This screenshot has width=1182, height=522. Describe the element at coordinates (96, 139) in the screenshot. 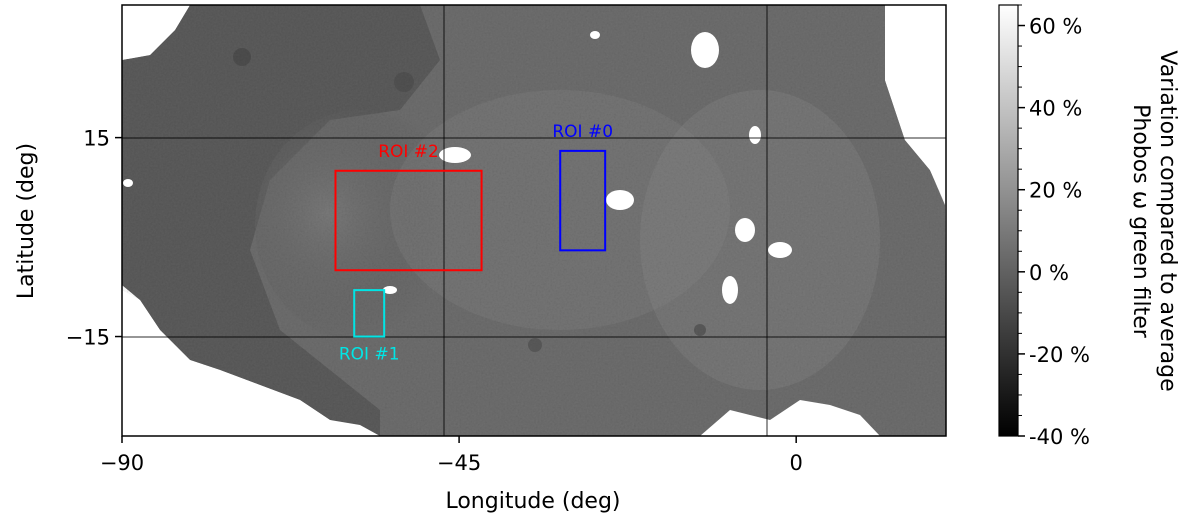

I see `y-tick-label: 15` at that location.